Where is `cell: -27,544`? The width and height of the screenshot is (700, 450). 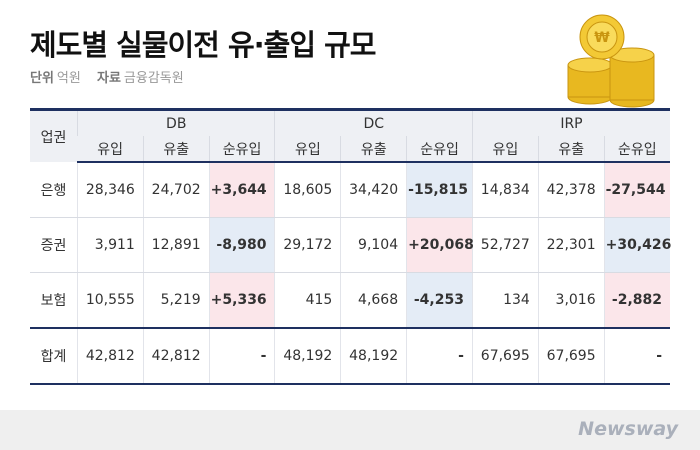
cell: -27,544 is located at coordinates (636, 190).